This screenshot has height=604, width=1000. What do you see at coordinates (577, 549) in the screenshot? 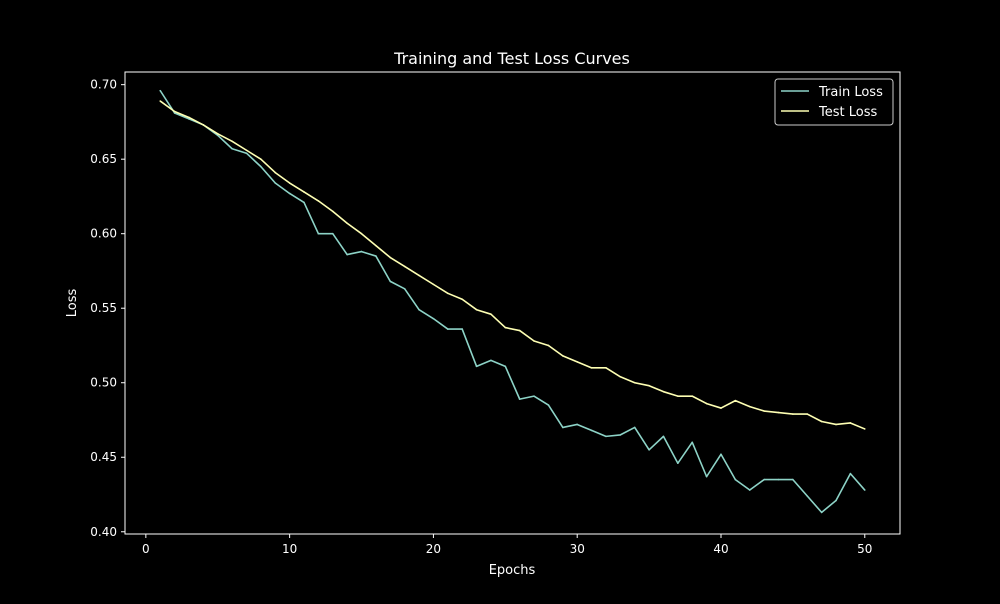
I see `x-tick-label: 30` at bounding box center [577, 549].